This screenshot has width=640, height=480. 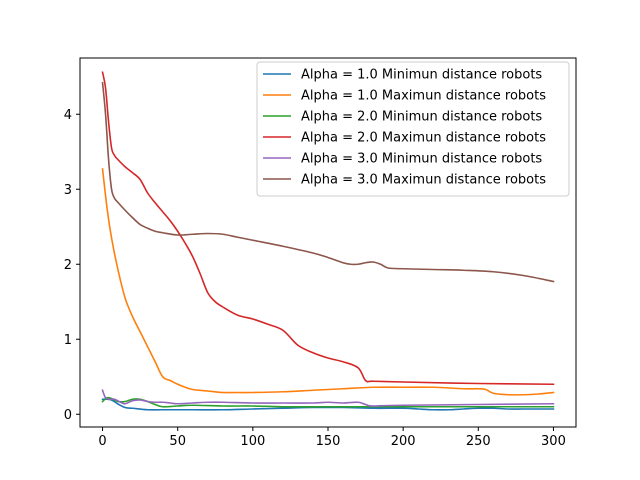 What do you see at coordinates (553, 441) in the screenshot?
I see `x-tick-label: 300` at bounding box center [553, 441].